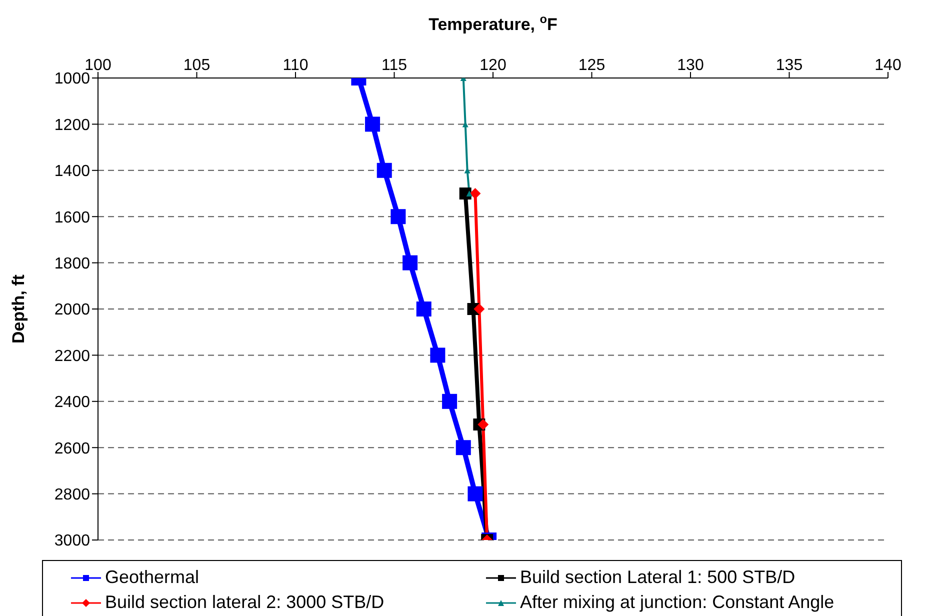 This screenshot has width=934, height=616. I want to click on y-tick-label: 1400, so click(72, 171).